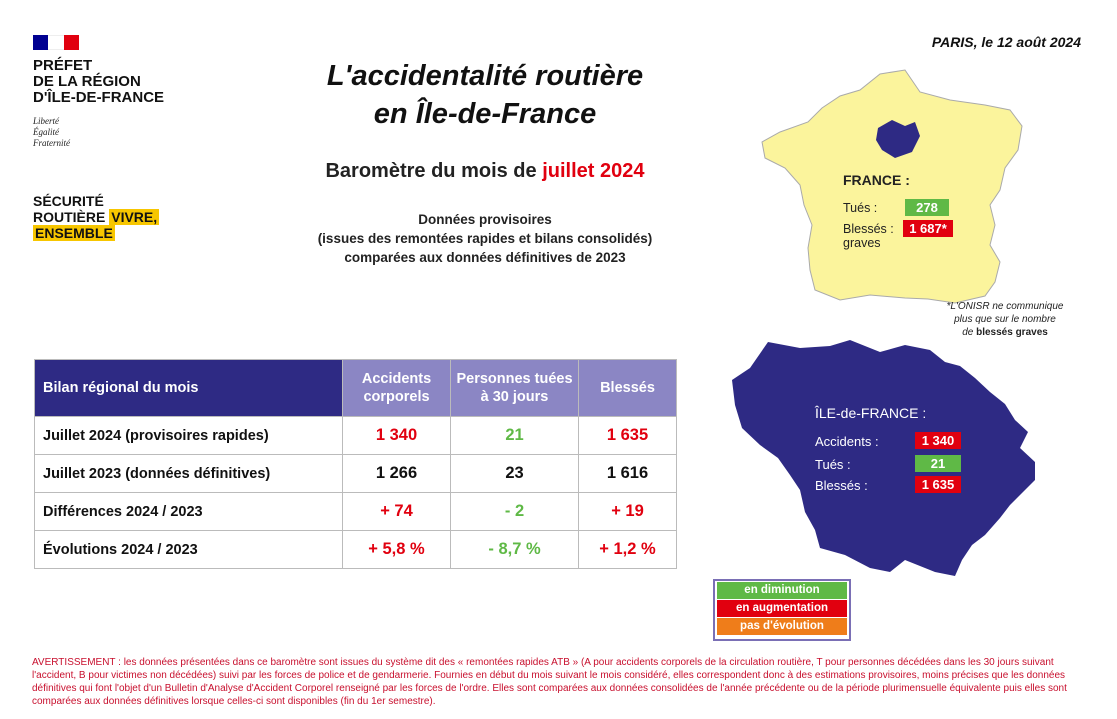 This screenshot has height=719, width=1117. I want to click on row-label: Juillet 2024 (provisoires rapides), so click(188, 435).